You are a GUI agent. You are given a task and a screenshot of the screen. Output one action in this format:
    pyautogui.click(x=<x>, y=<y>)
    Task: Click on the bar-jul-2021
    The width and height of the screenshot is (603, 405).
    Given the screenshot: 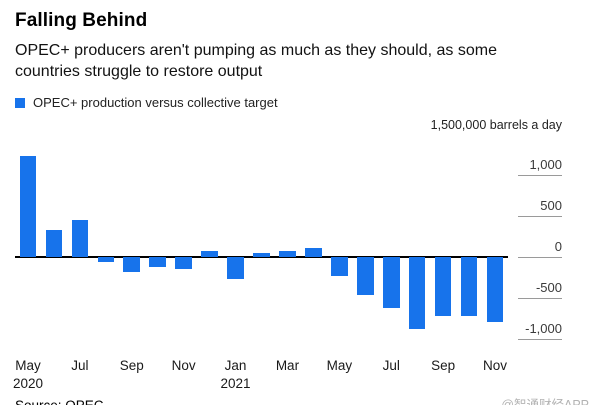 What is the action you would take?
    pyautogui.click(x=391, y=282)
    